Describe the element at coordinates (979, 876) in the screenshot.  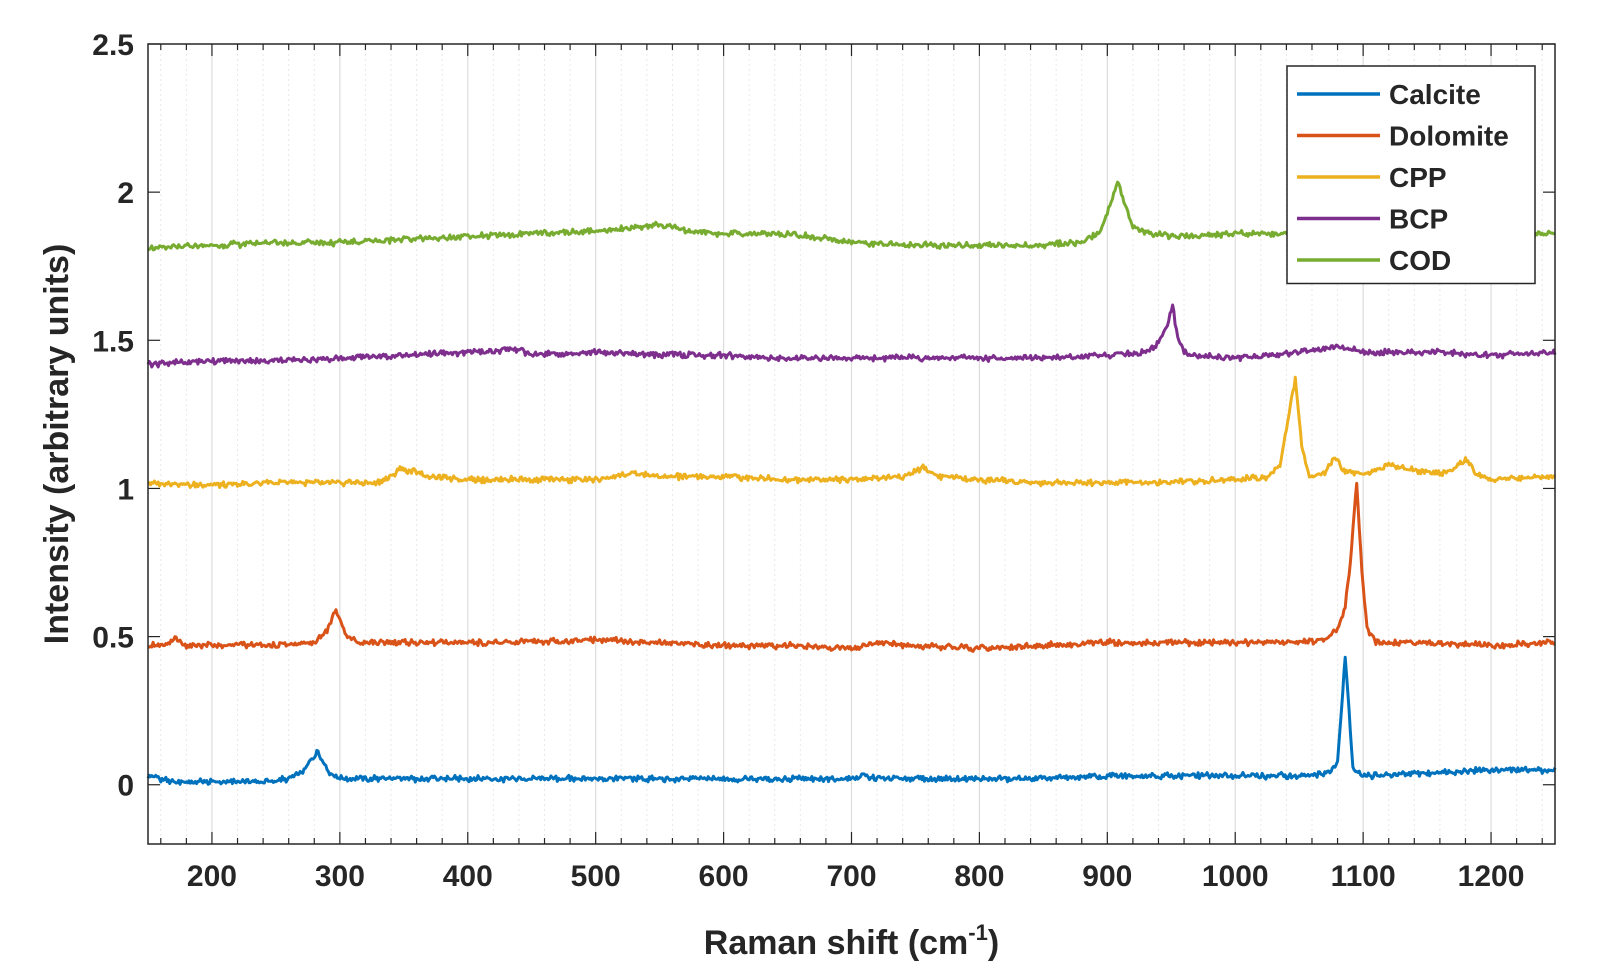
I see `x-tick-label: 800` at that location.